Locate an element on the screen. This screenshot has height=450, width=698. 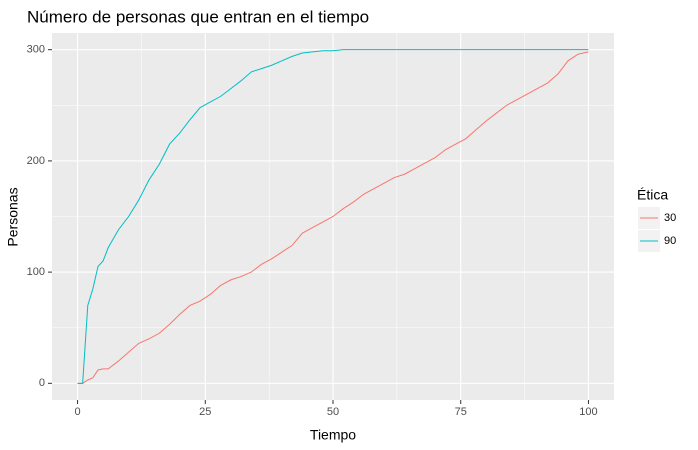
legend-label: 30 is located at coordinates (670, 218).